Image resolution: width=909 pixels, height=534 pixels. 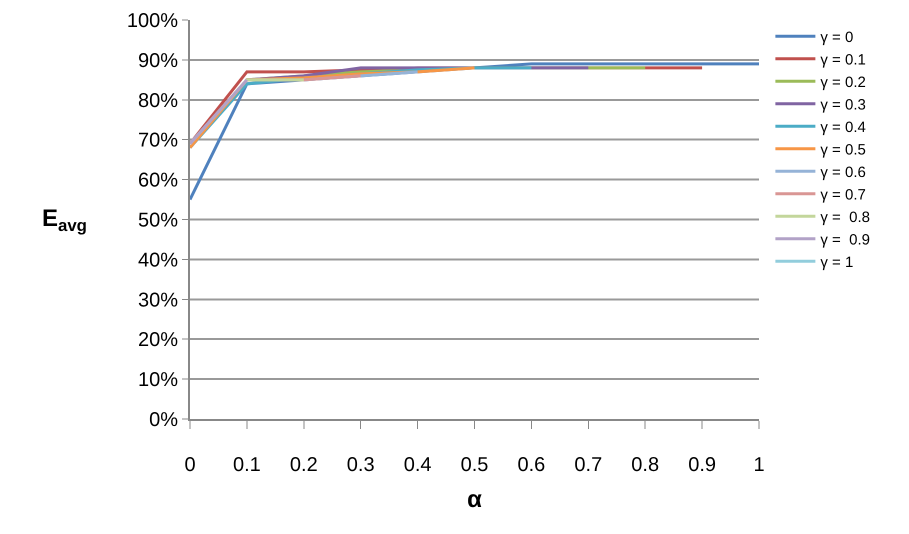 What do you see at coordinates (158, 61) in the screenshot?
I see `y-tick-label: 90%` at bounding box center [158, 61].